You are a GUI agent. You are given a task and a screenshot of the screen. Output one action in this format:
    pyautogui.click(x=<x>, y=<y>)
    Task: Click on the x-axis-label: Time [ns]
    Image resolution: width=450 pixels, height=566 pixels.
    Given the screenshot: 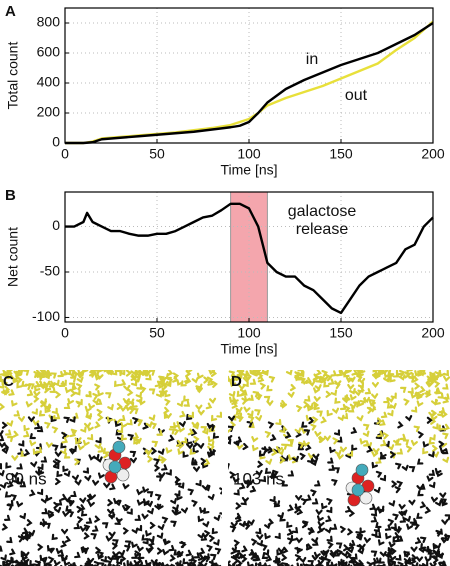 What is the action you would take?
    pyautogui.click(x=248, y=349)
    